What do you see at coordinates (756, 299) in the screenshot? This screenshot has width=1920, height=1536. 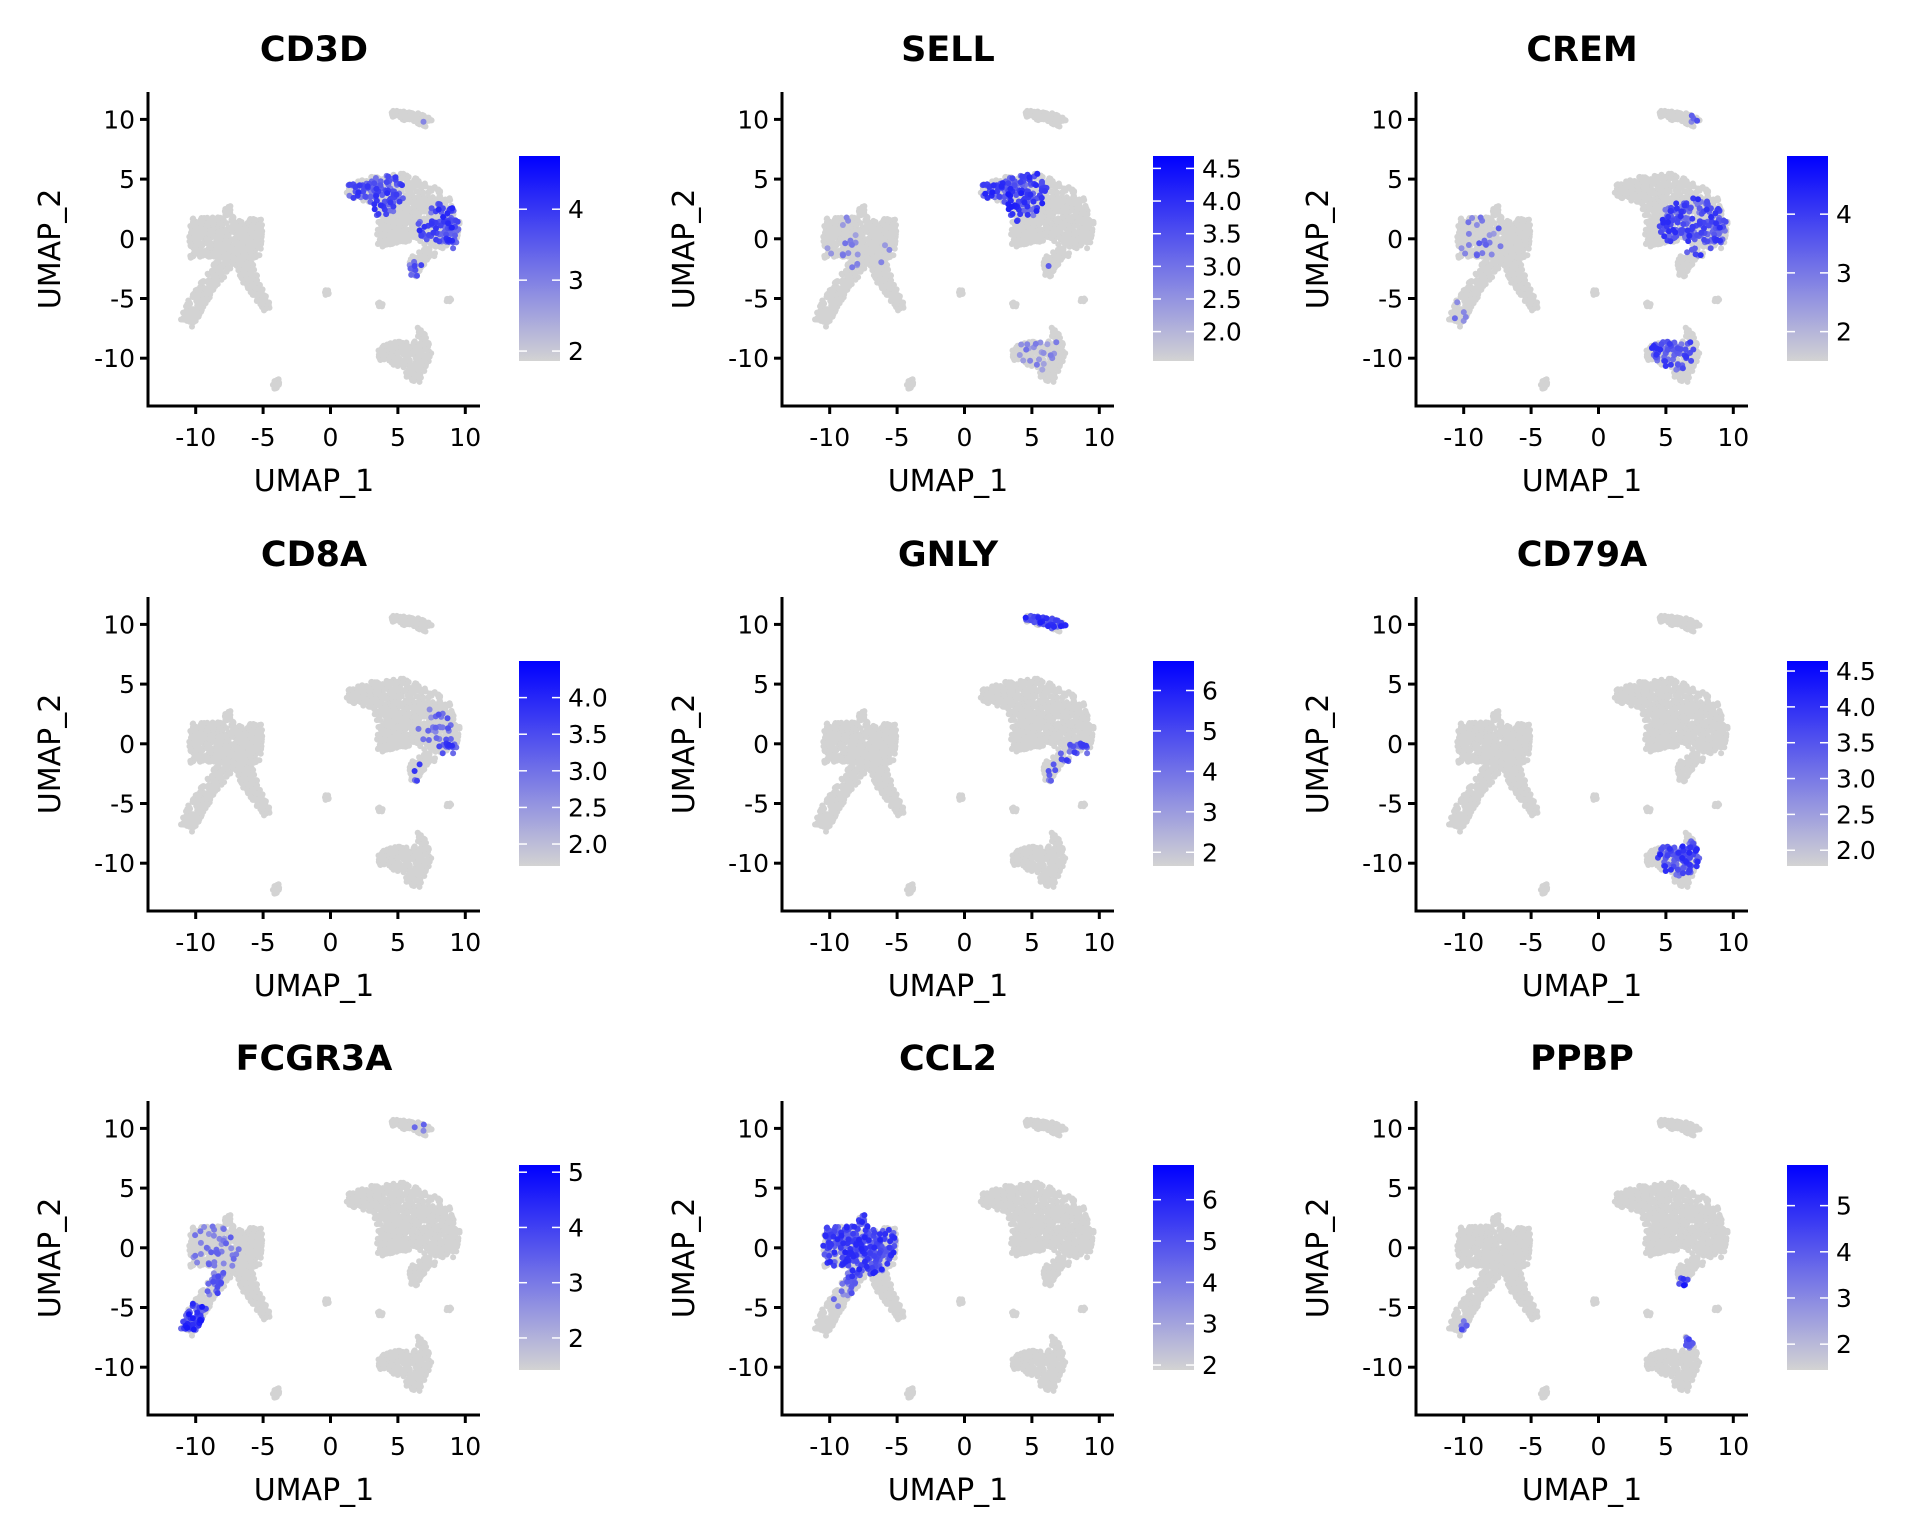 I see `y-tick-label: -5` at bounding box center [756, 299].